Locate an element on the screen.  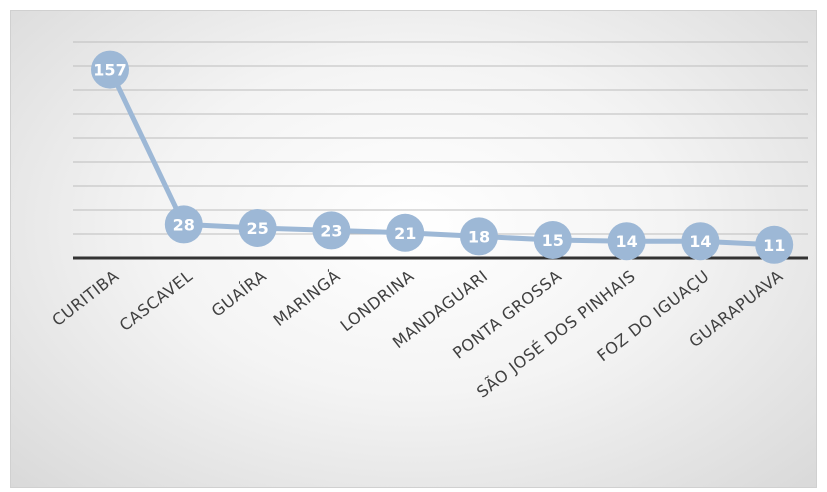
data-label: 25 is located at coordinates (257, 228).